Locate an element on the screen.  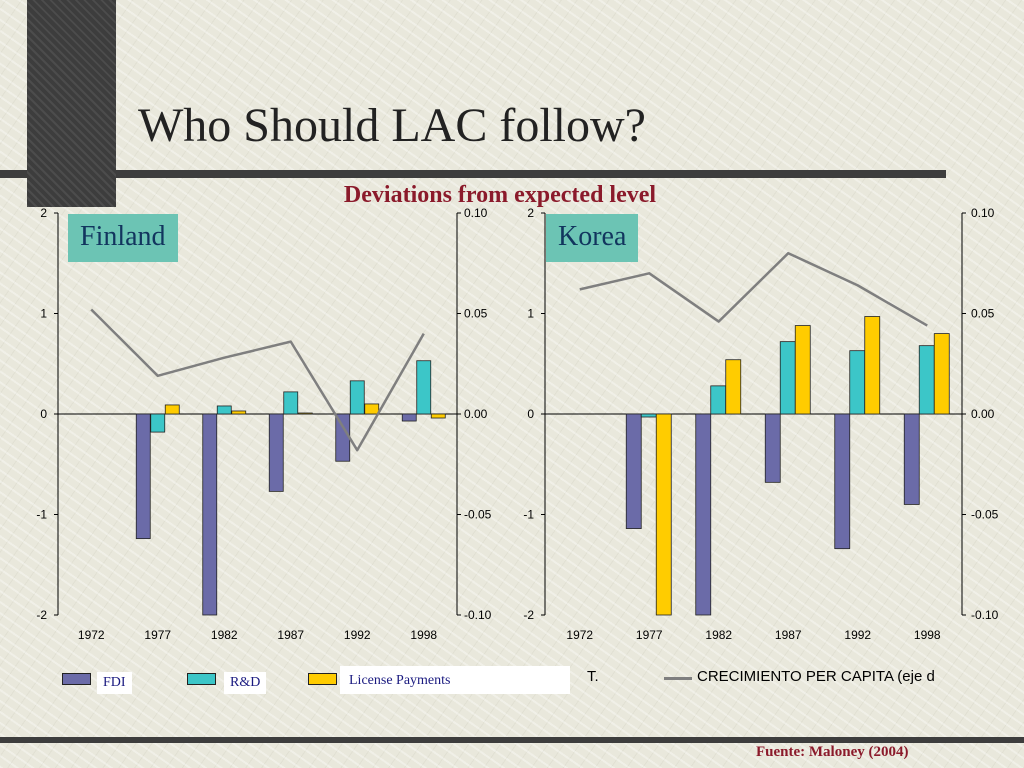
finland-y-tick-label: 1 is located at coordinates (43, 314).